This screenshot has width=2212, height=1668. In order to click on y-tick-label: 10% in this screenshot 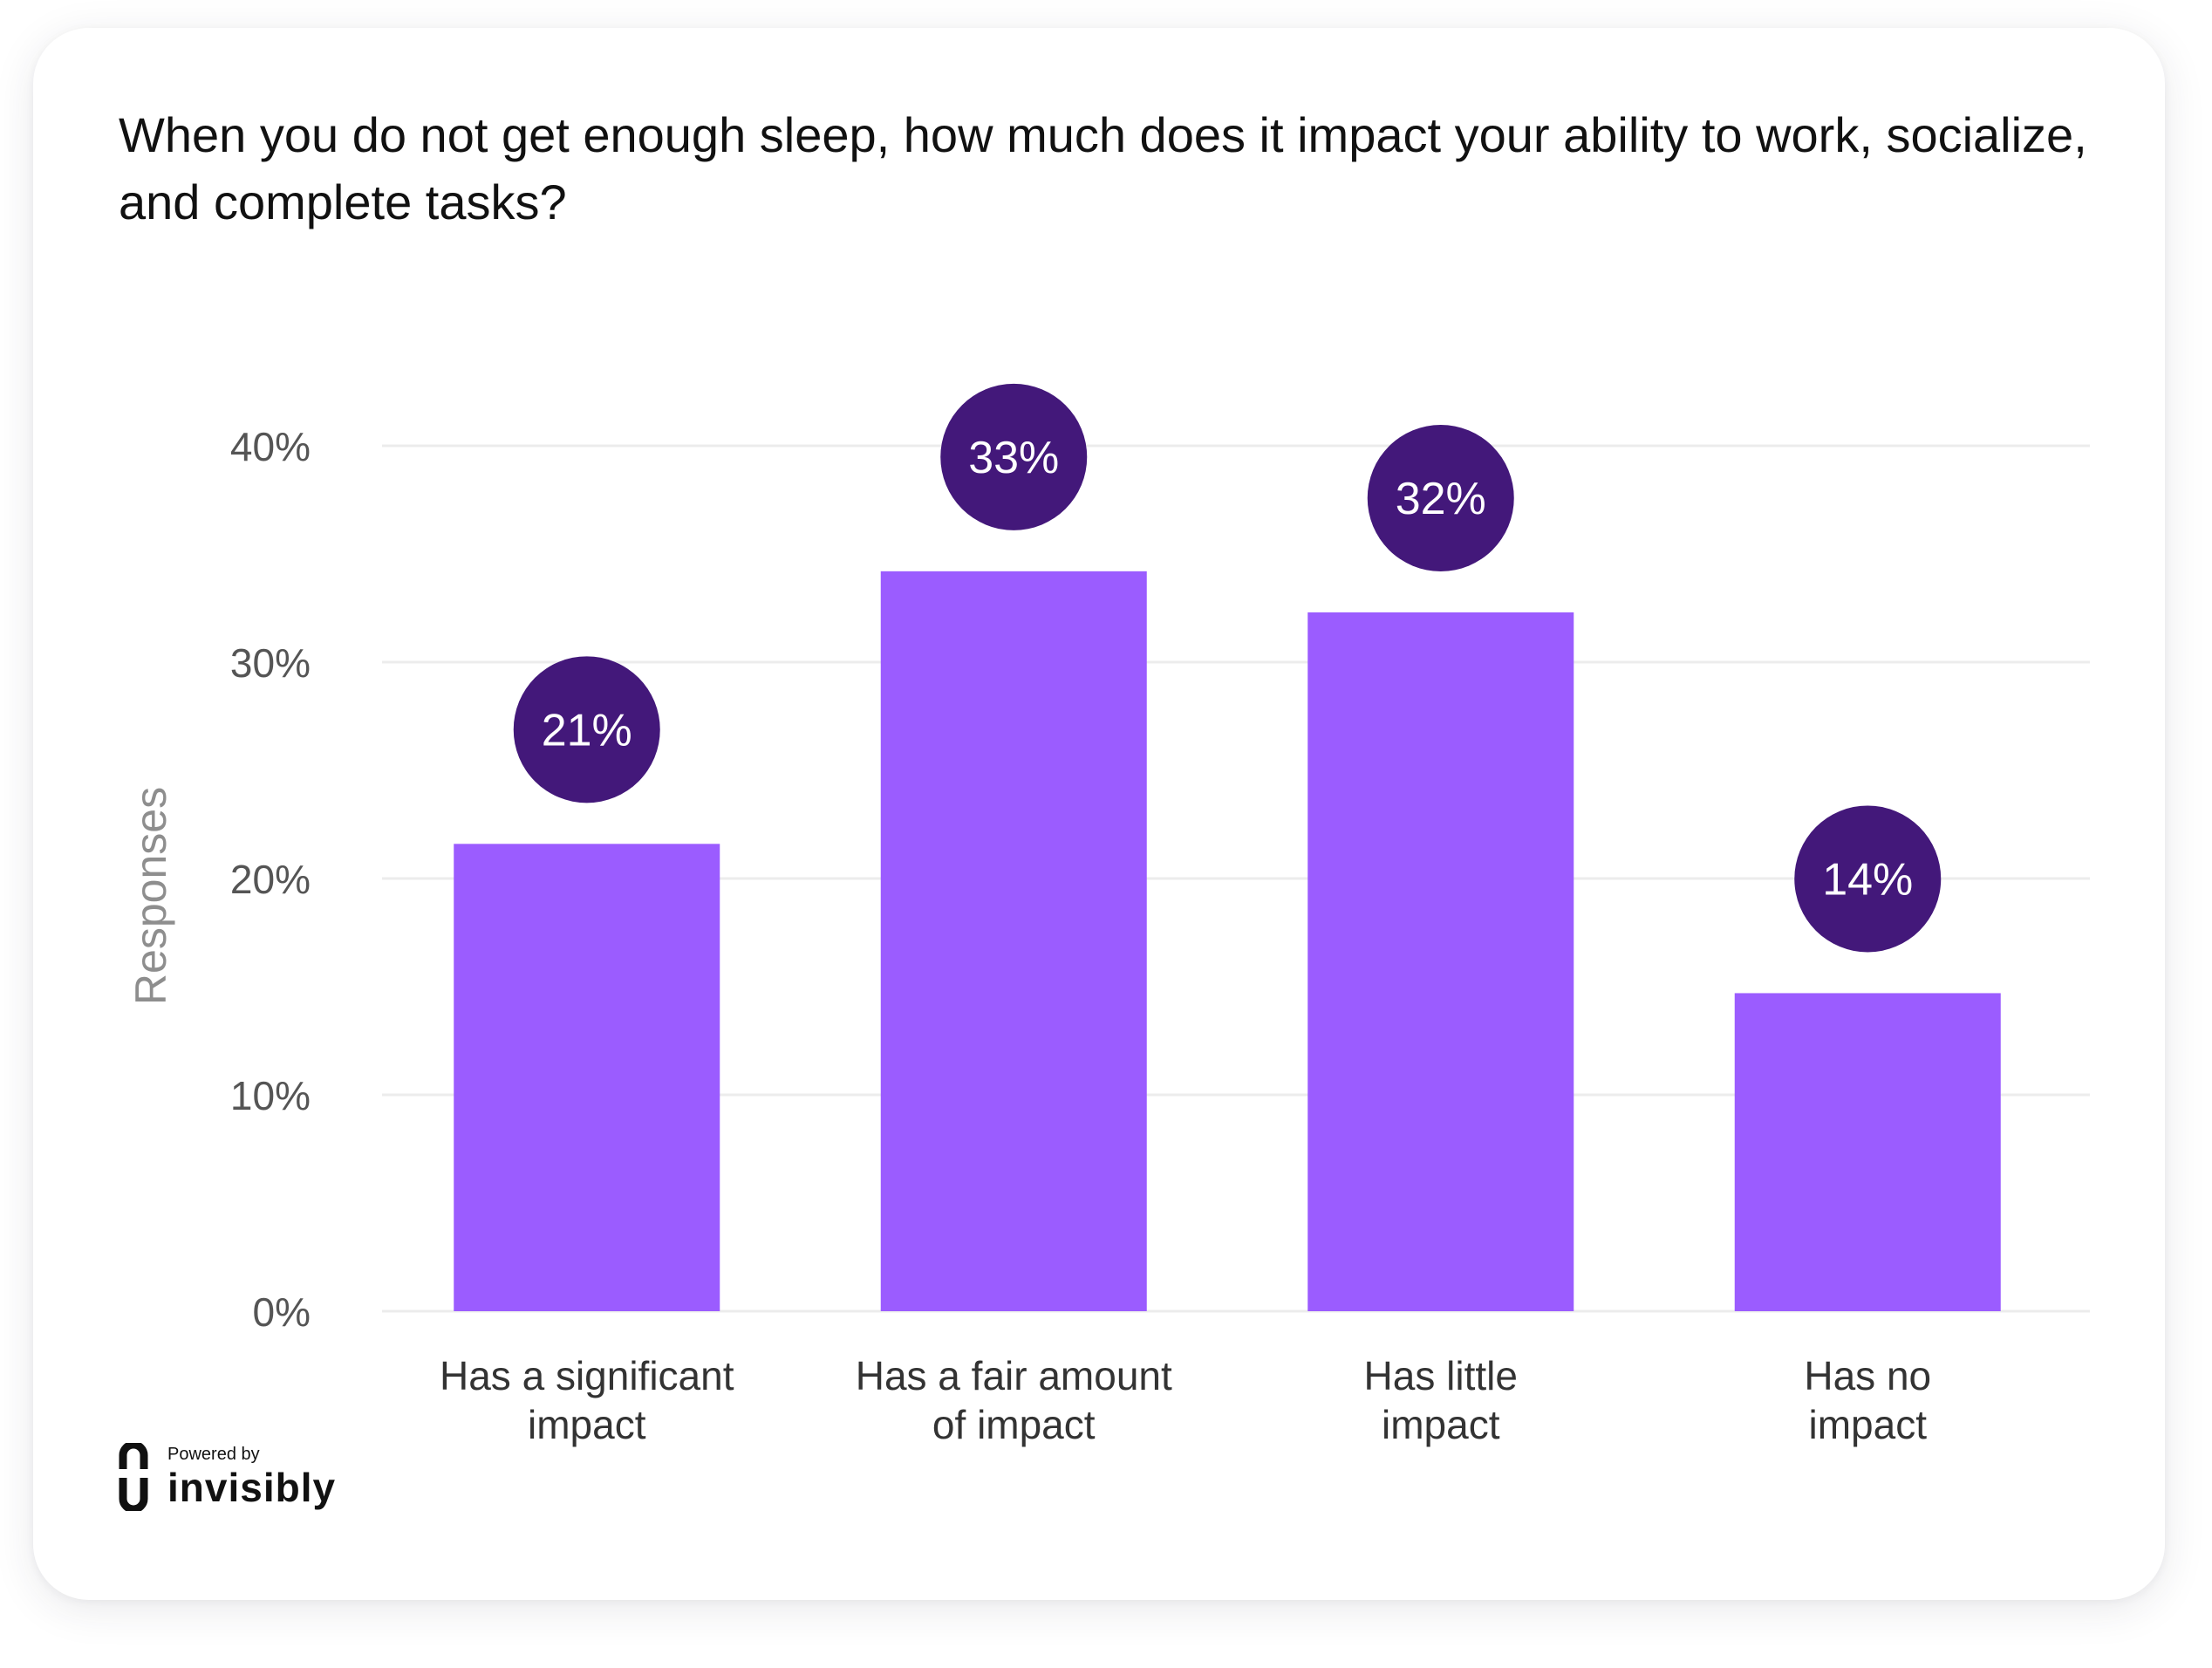, I will do `click(270, 1095)`.